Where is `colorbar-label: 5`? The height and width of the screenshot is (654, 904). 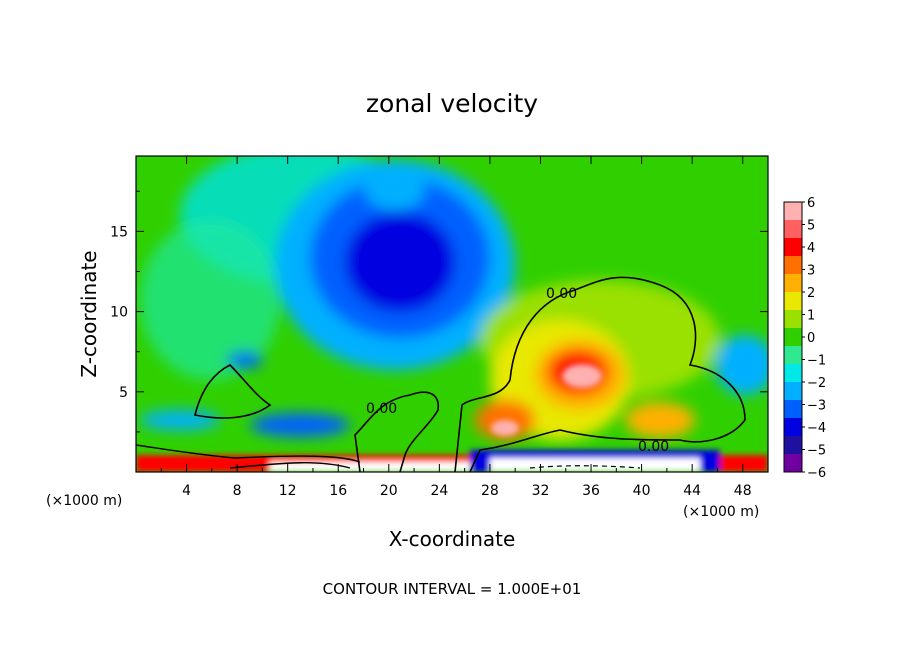 colorbar-label: 5 is located at coordinates (811, 226).